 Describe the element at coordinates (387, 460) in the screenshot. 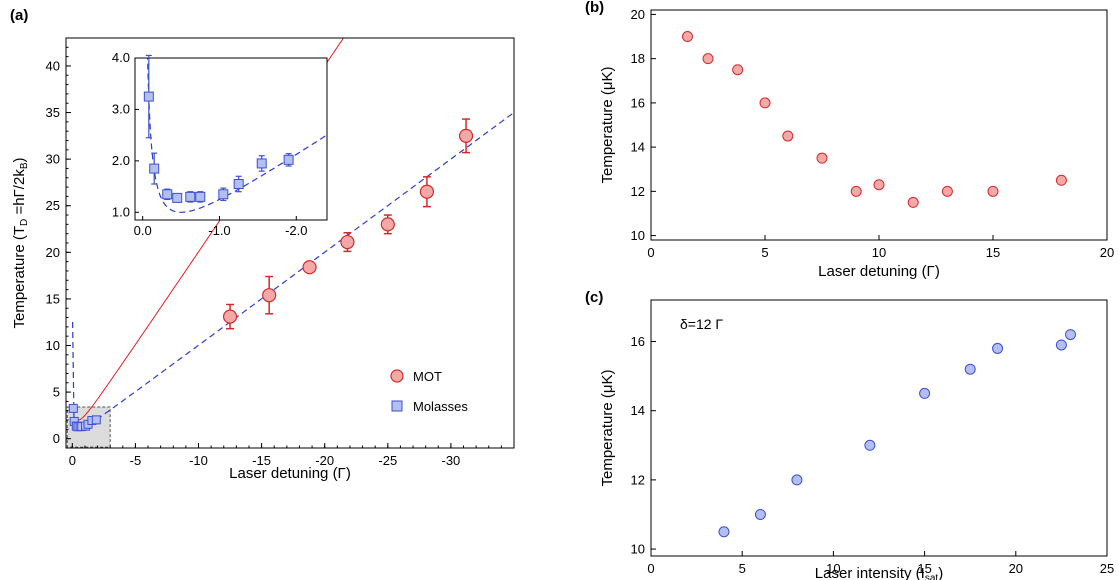

I see `x-tick-label: -25` at that location.